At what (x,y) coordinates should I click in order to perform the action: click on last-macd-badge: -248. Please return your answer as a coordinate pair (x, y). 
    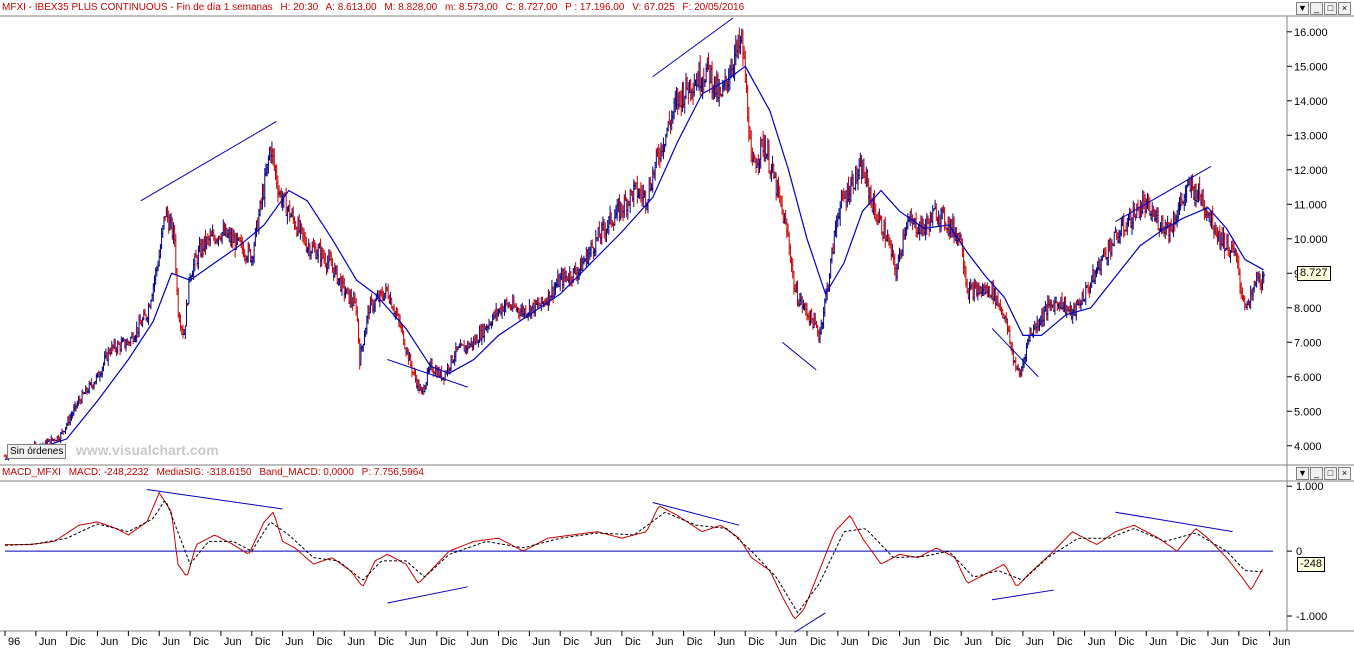
    Looking at the image, I should click on (1311, 564).